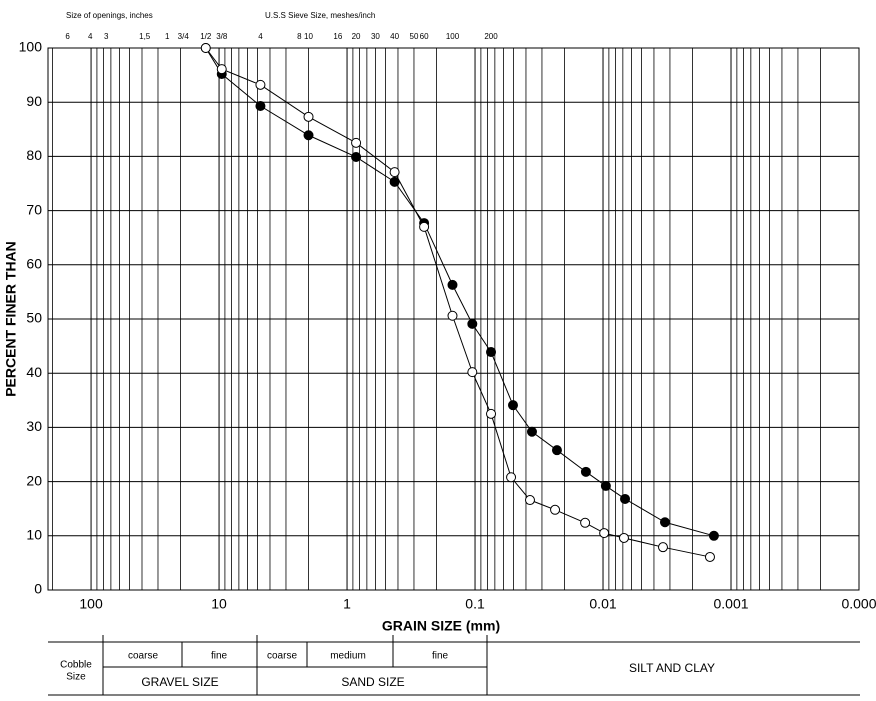  I want to click on x-tick-label: 0.001, so click(730, 604).